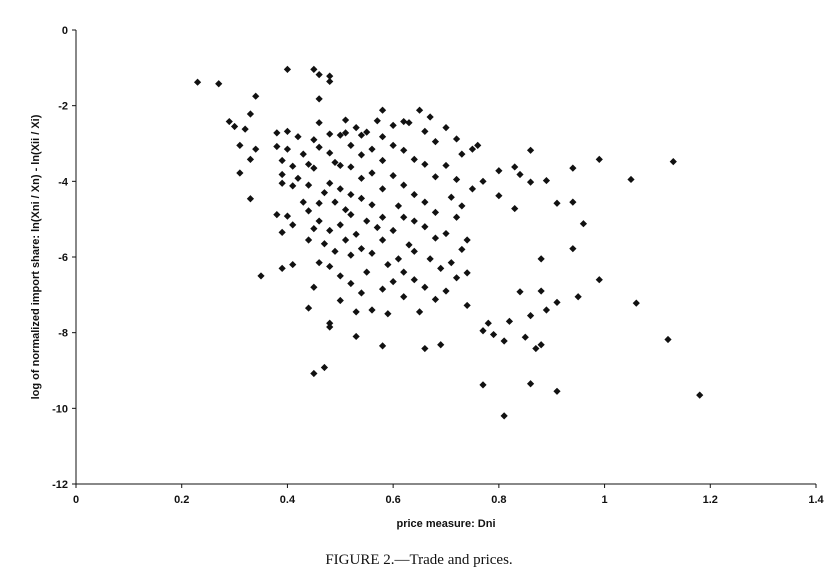  Describe the element at coordinates (65, 31) in the screenshot. I see `y-tick-label: 0` at that location.